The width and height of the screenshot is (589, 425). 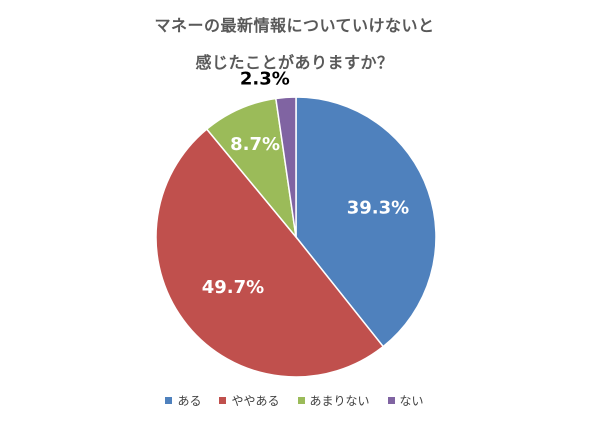 I want to click on chart-title-line-1: マネーの最新情報についていけないと, so click(x=294, y=25).